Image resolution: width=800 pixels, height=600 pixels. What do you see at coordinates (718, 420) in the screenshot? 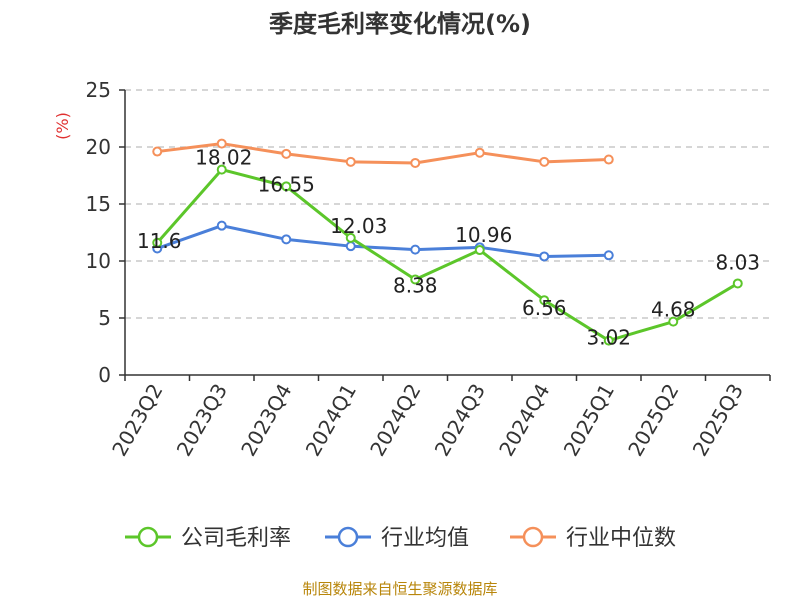
I see `x-tick-label: 2025Q3` at bounding box center [718, 420].